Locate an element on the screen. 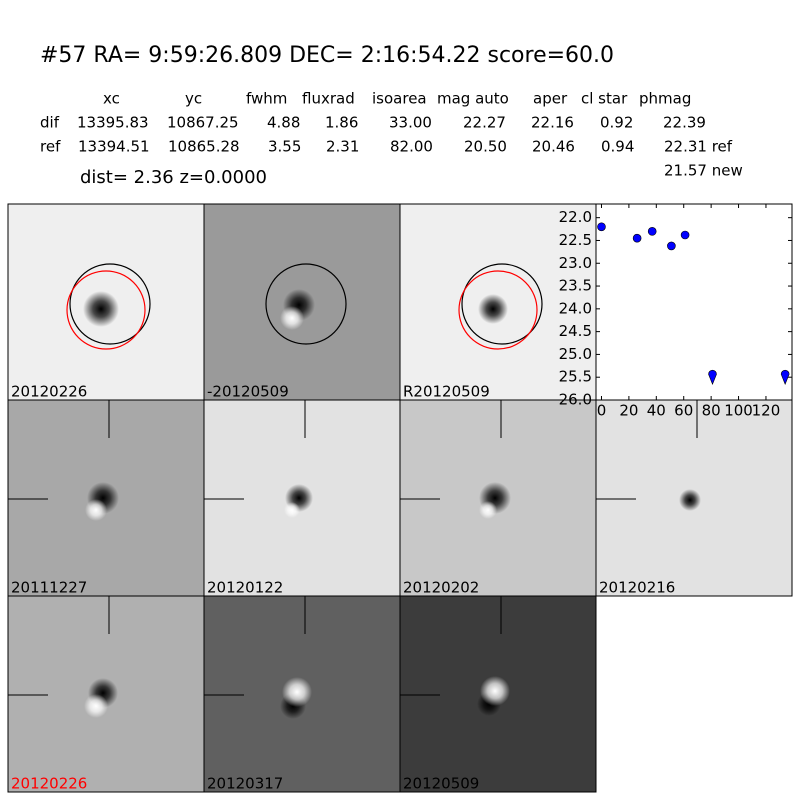 The image size is (800, 804). y-tick-label: 23.5 is located at coordinates (575, 286).